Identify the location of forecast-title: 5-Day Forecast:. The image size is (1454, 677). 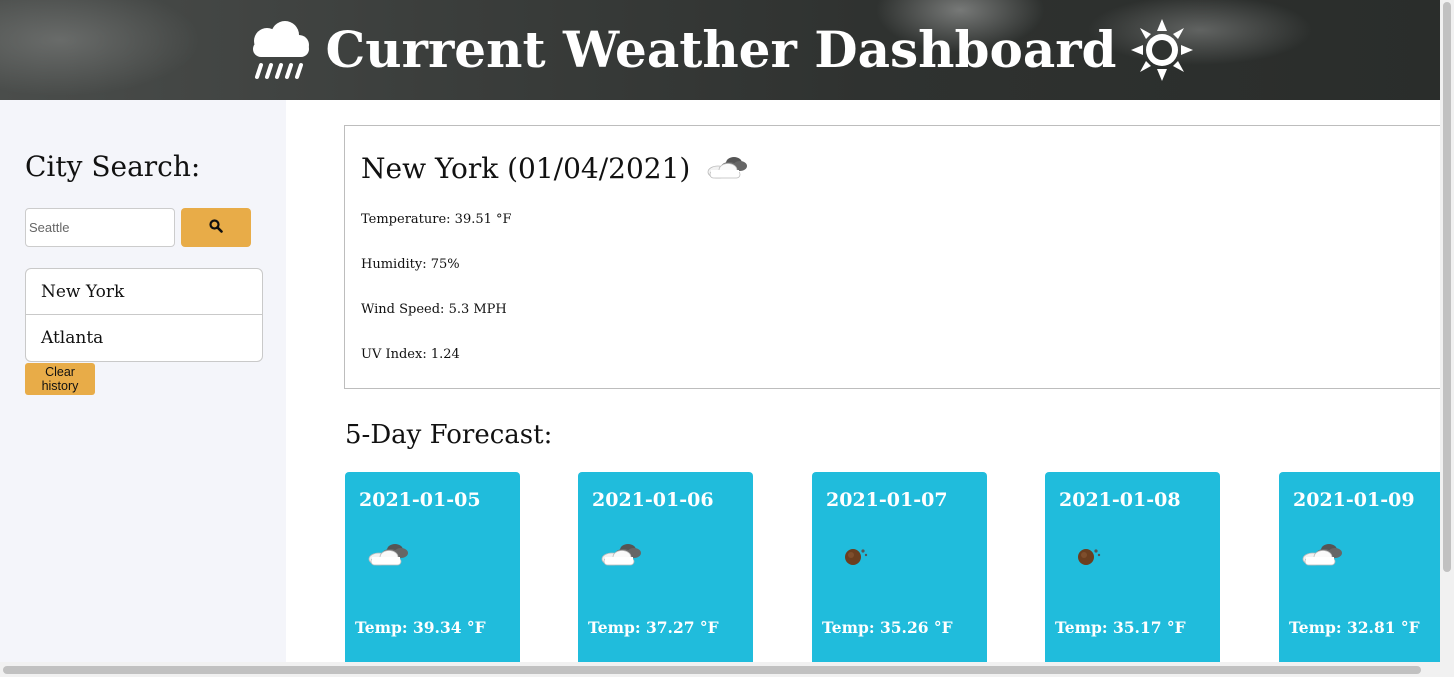
(449, 435).